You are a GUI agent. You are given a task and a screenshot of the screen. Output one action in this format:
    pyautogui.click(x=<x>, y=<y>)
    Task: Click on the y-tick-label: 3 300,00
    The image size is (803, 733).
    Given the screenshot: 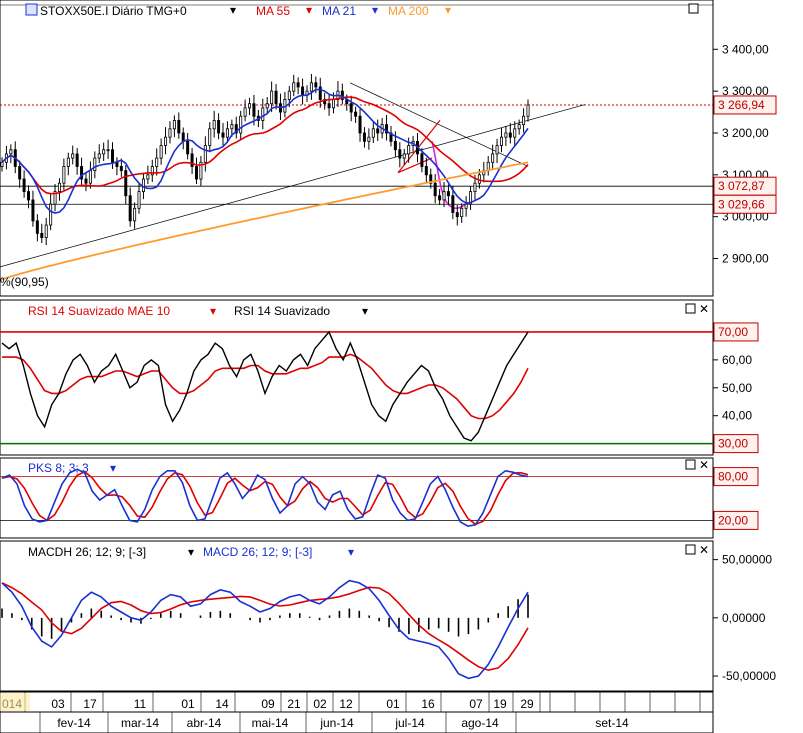 What is the action you would take?
    pyautogui.click(x=745, y=91)
    